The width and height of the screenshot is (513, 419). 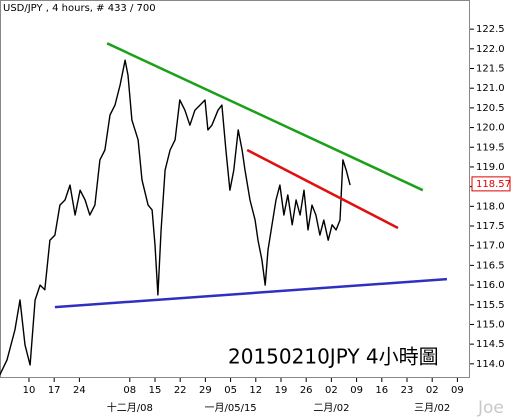 What do you see at coordinates (490, 29) in the screenshot?
I see `y-tick-label: 122.5` at bounding box center [490, 29].